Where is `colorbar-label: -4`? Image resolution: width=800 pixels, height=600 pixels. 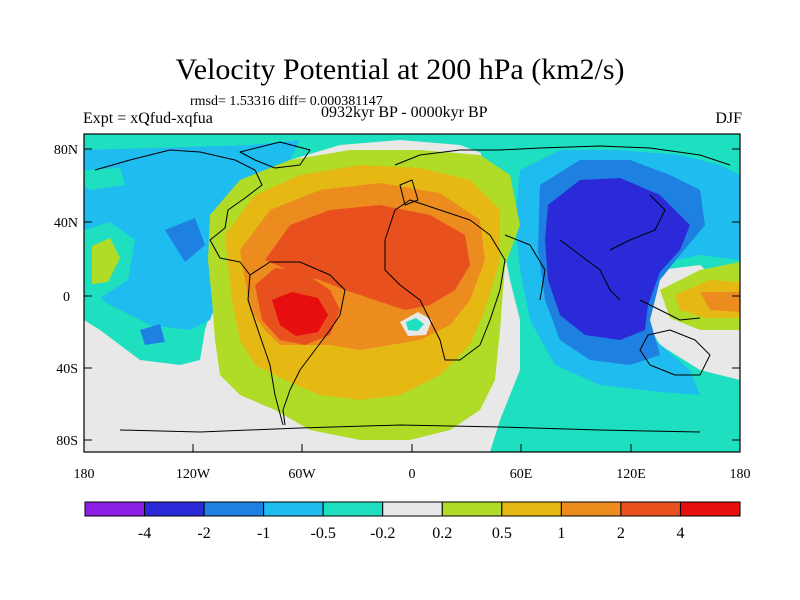 colorbar-label: -4 is located at coordinates (144, 533).